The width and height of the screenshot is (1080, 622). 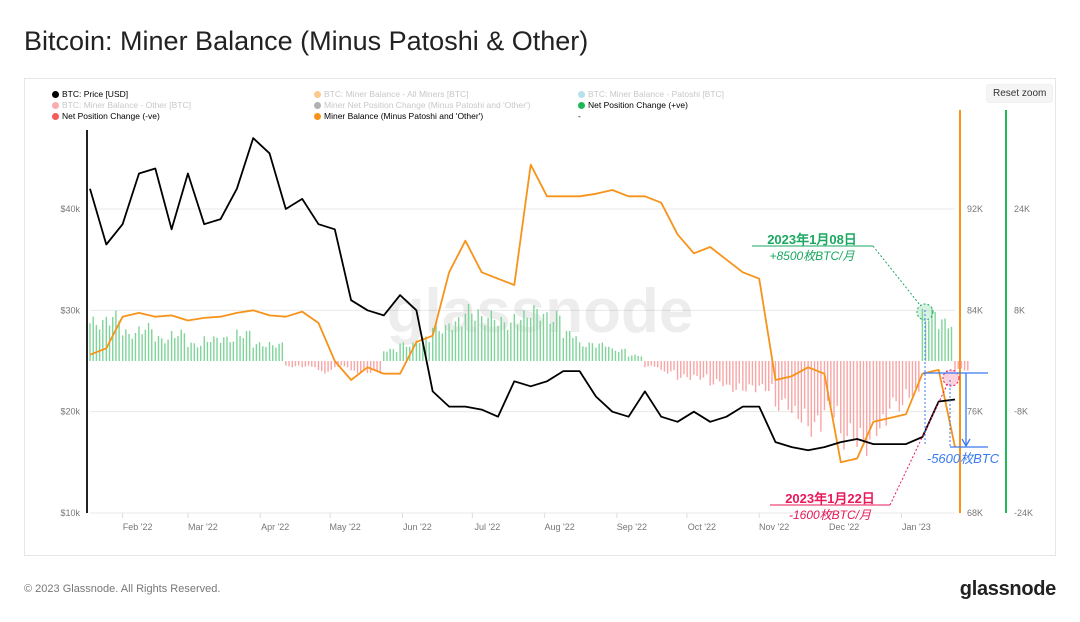 What do you see at coordinates (70, 513) in the screenshot?
I see `y-left-tick: $10k` at bounding box center [70, 513].